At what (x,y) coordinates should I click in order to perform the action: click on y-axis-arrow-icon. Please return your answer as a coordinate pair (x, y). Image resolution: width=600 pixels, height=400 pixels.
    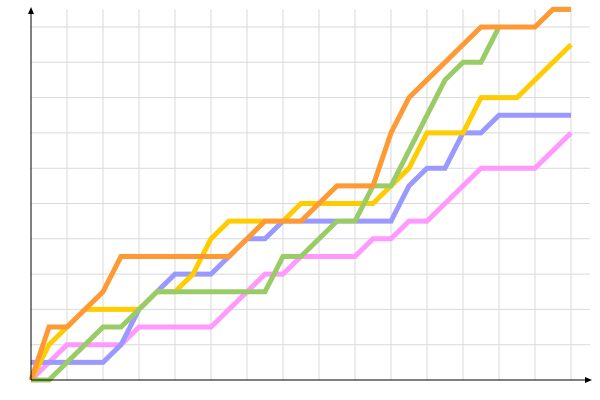
    Looking at the image, I should click on (31, 10).